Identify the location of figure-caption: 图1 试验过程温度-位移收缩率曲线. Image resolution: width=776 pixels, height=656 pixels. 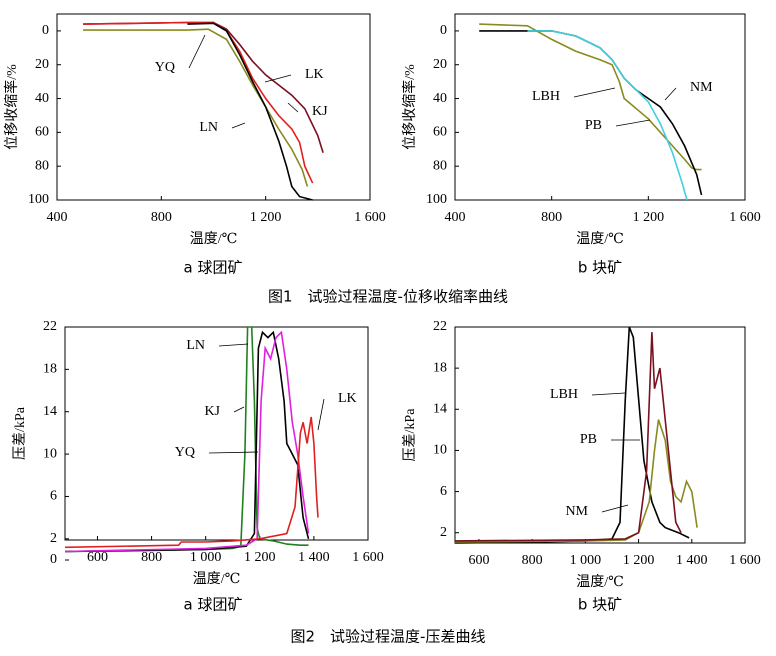
(388, 297).